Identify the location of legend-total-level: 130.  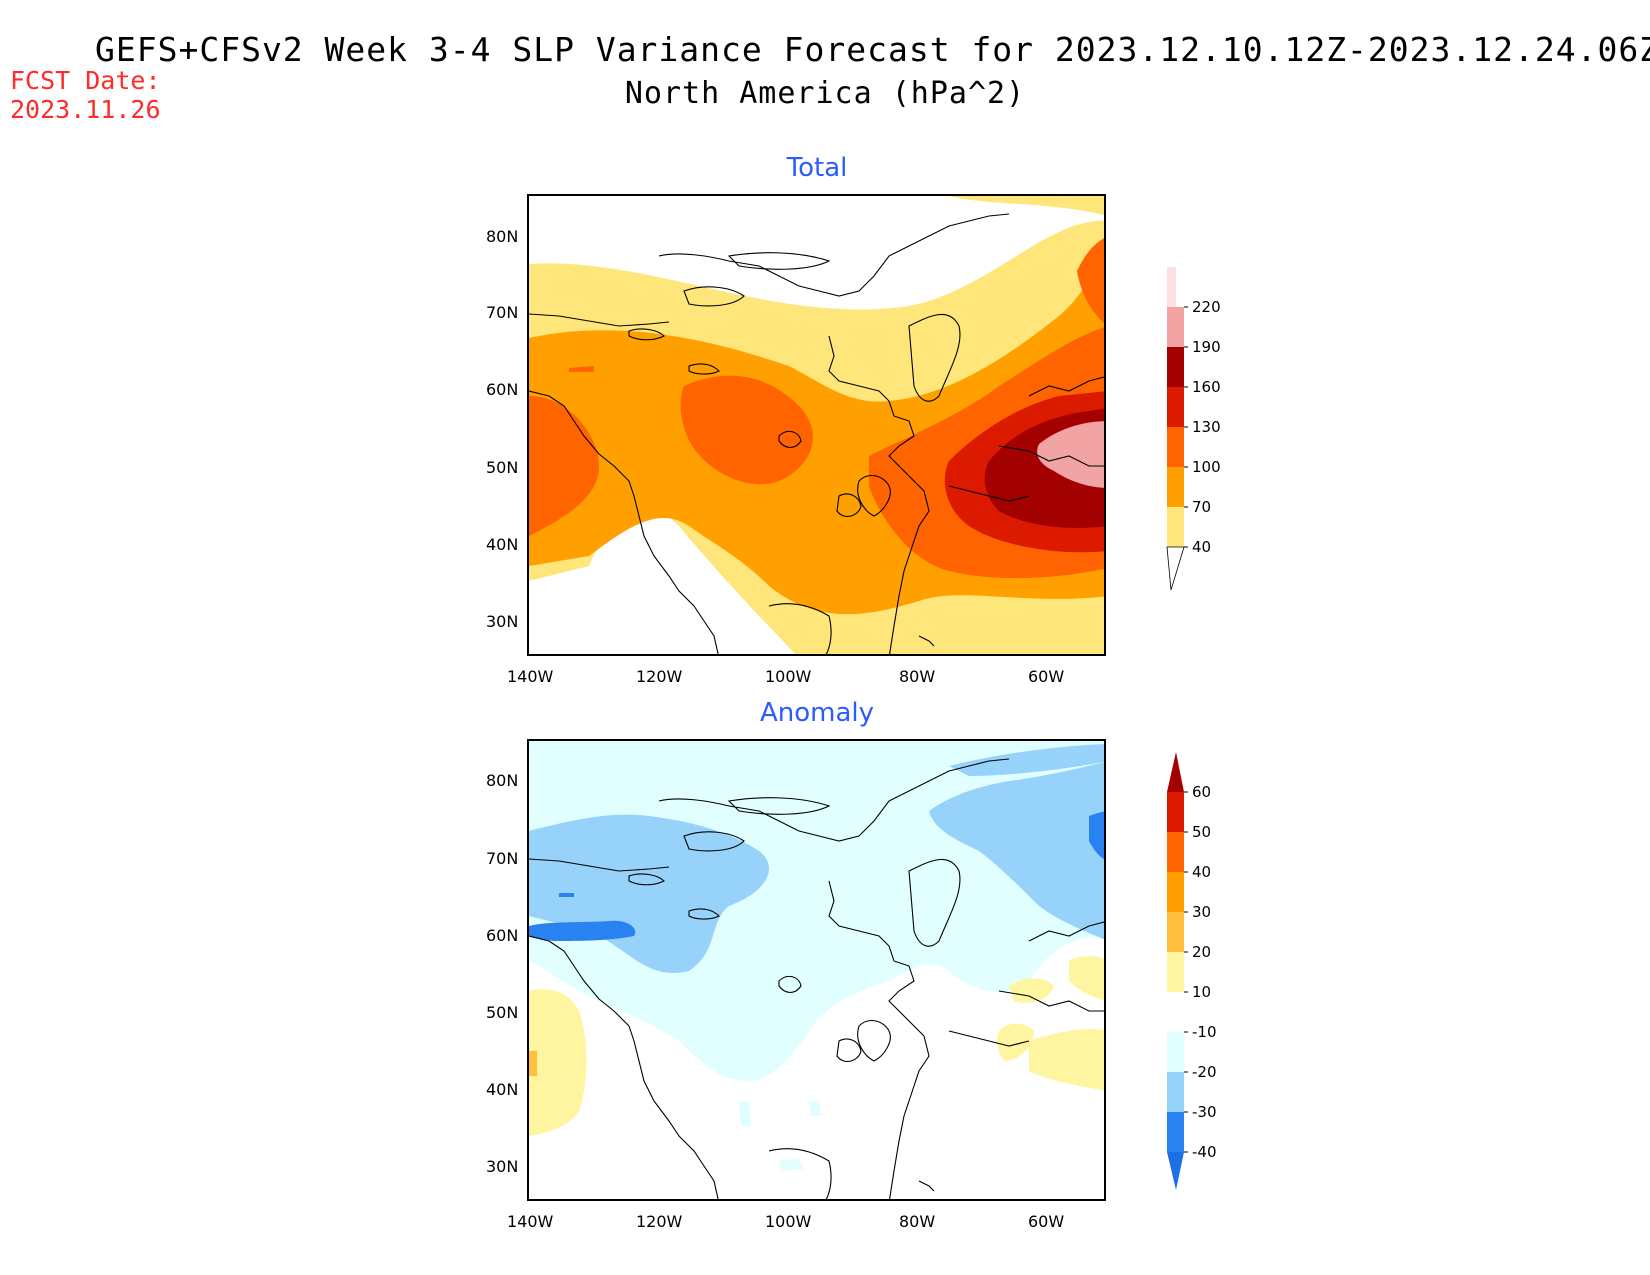
(1206, 427).